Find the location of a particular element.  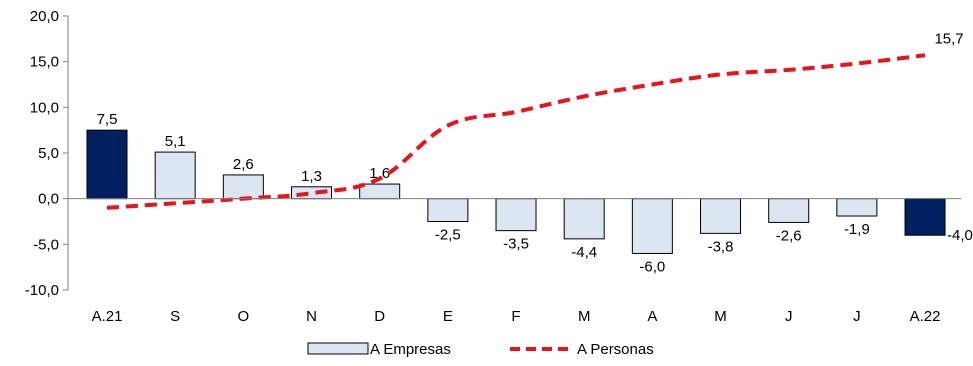

legend-swatch-a-empresas is located at coordinates (338, 348).